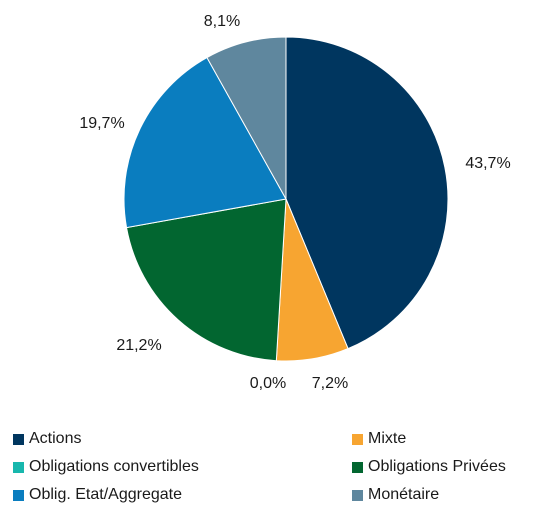 Image resolution: width=543 pixels, height=506 pixels. I want to click on legend-swatch-obligations-convertibles, so click(18, 467).